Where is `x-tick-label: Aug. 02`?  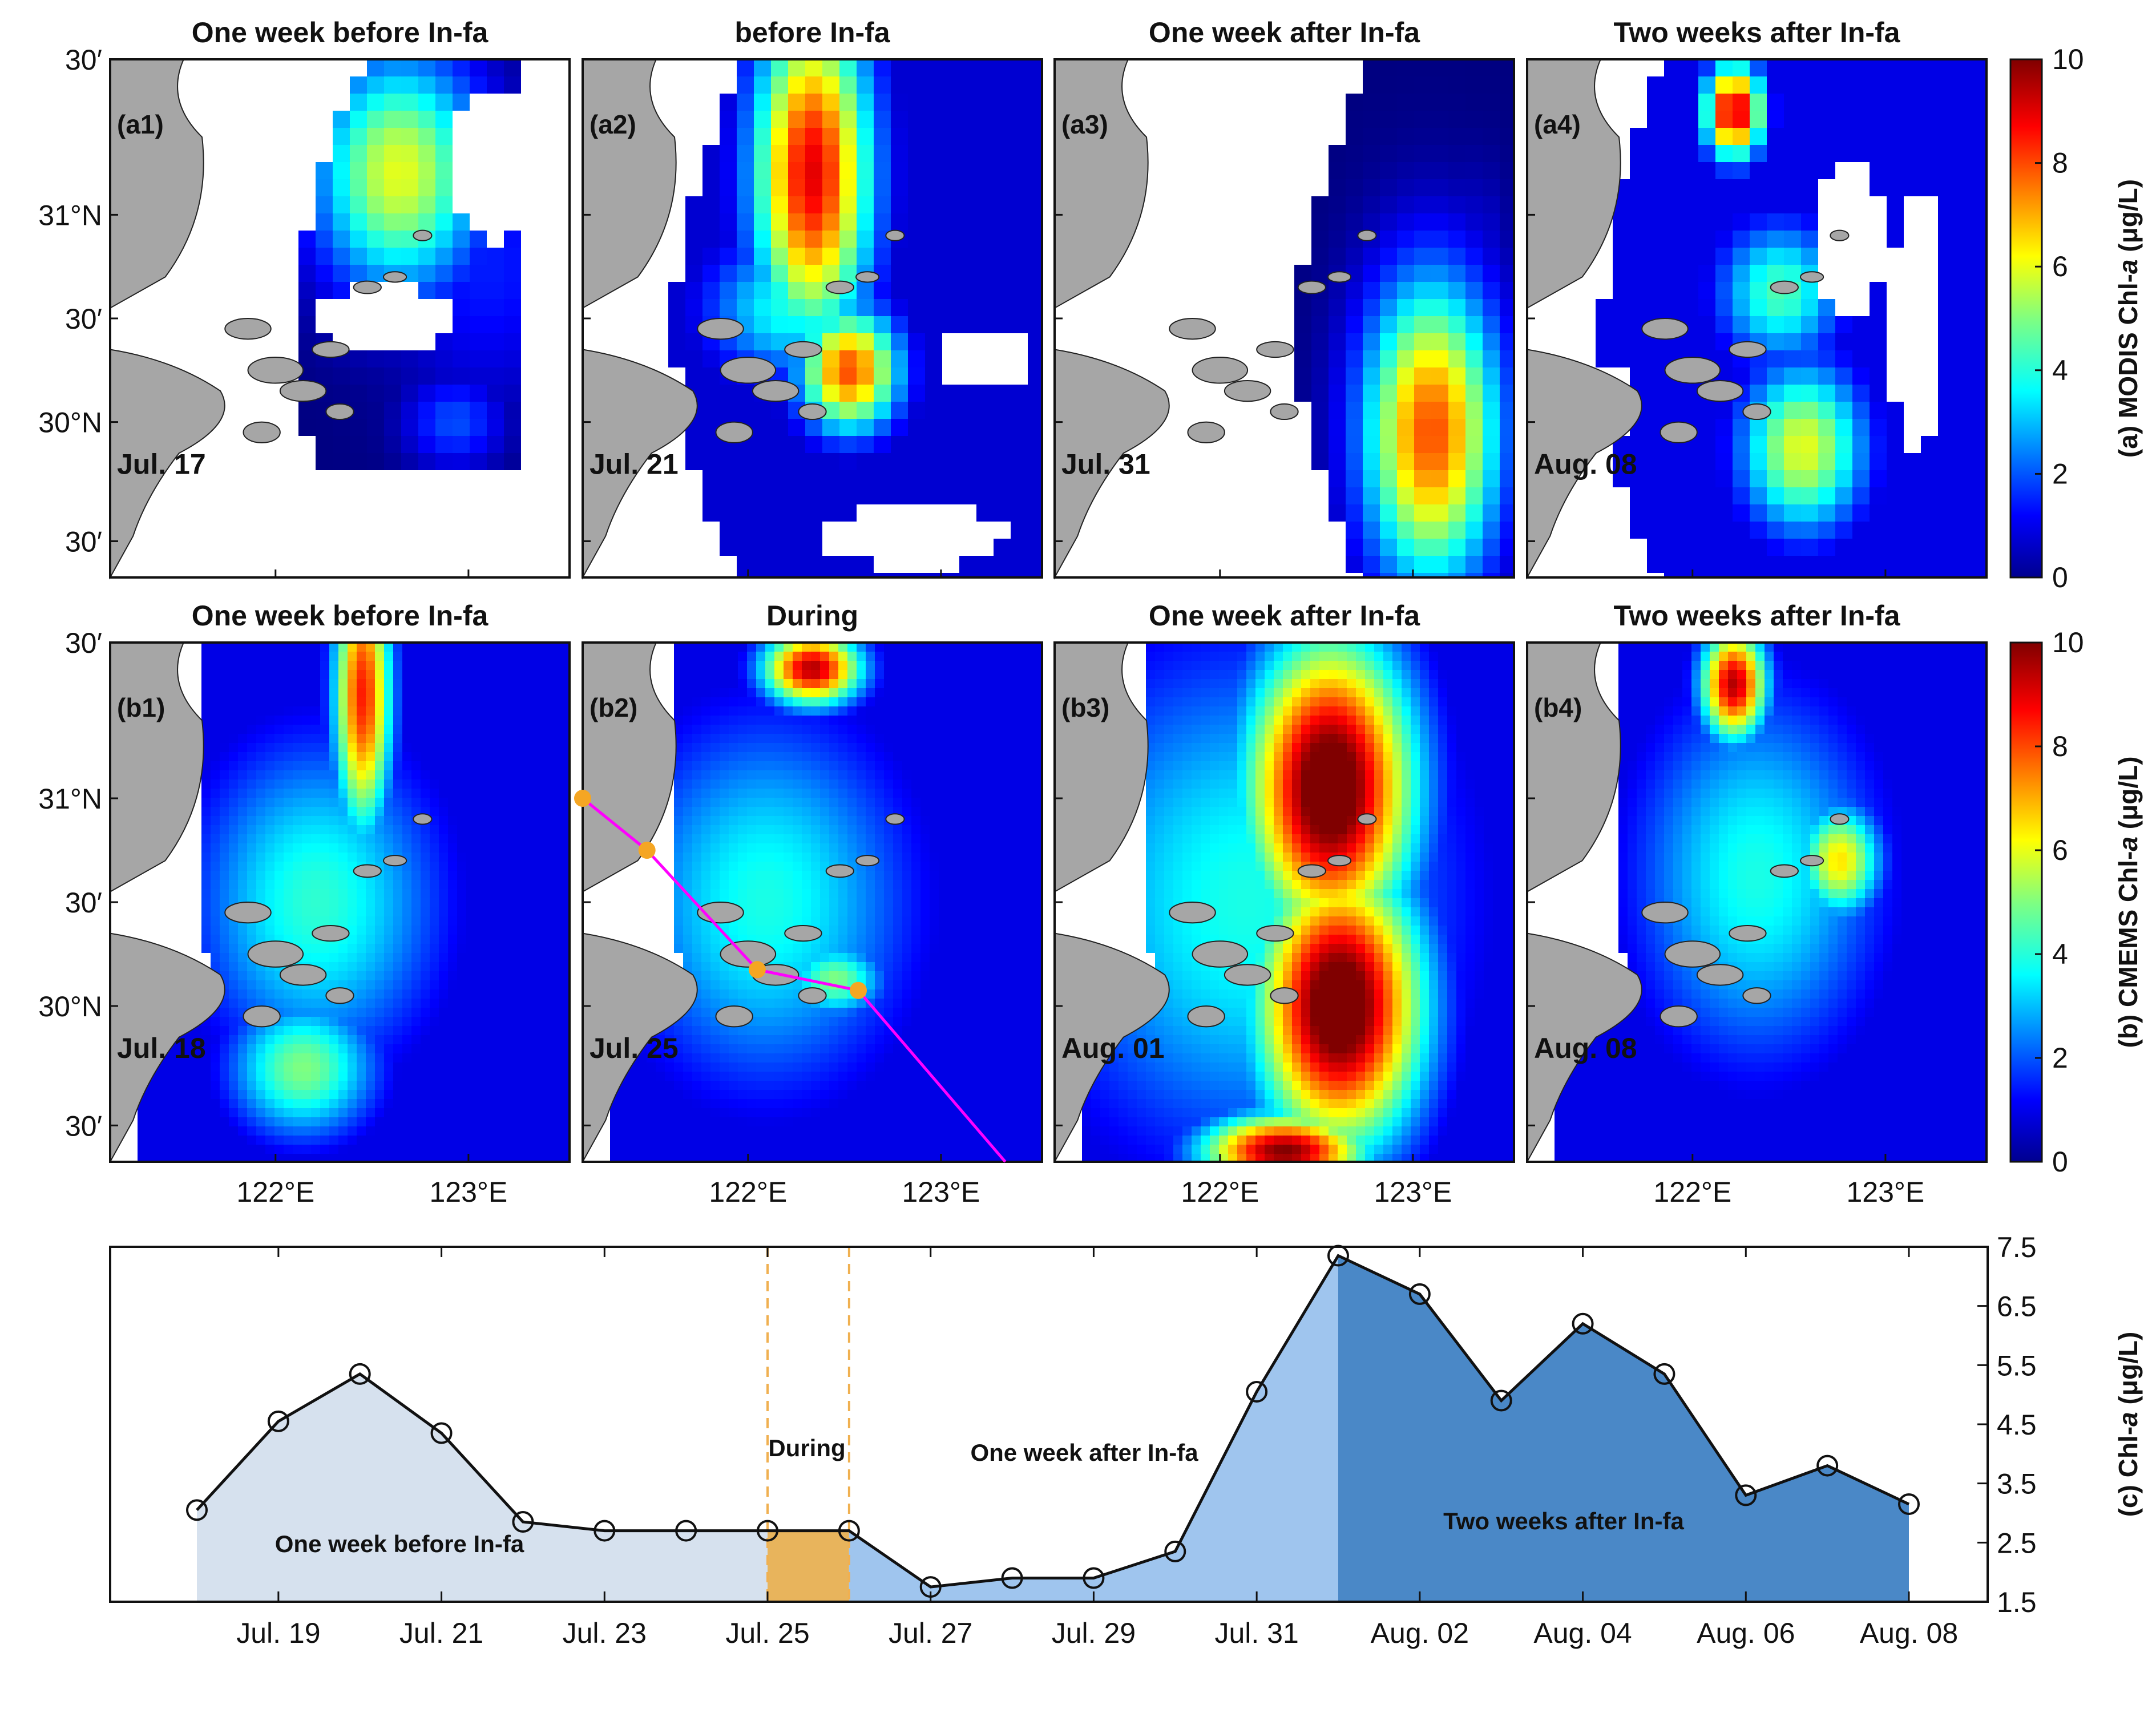 x-tick-label: Aug. 02 is located at coordinates (1420, 1633).